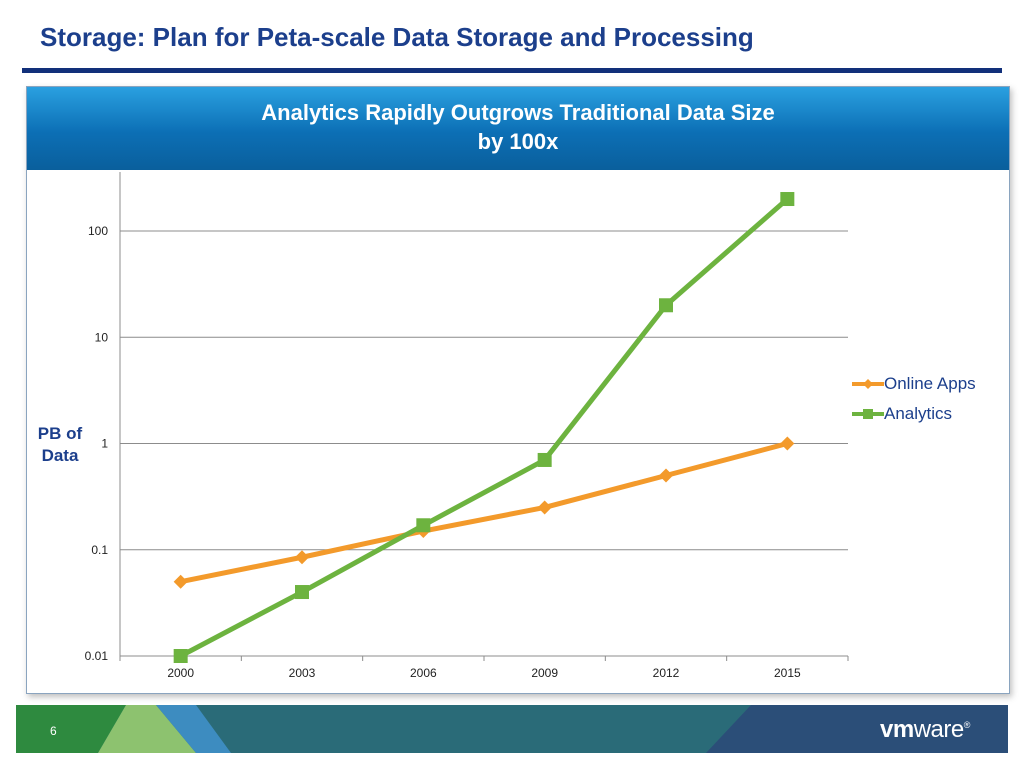 Image resolution: width=1024 pixels, height=768 pixels. What do you see at coordinates (787, 673) in the screenshot?
I see `x-tick-label: 2015` at bounding box center [787, 673].